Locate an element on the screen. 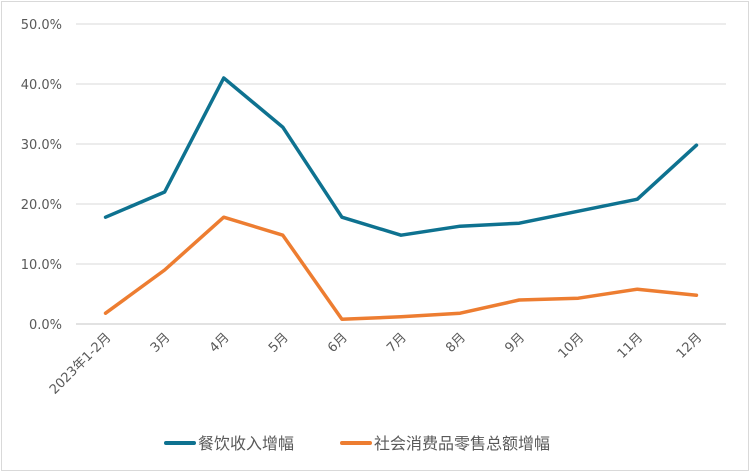  y-tick-label: 20.0% is located at coordinates (41, 205).